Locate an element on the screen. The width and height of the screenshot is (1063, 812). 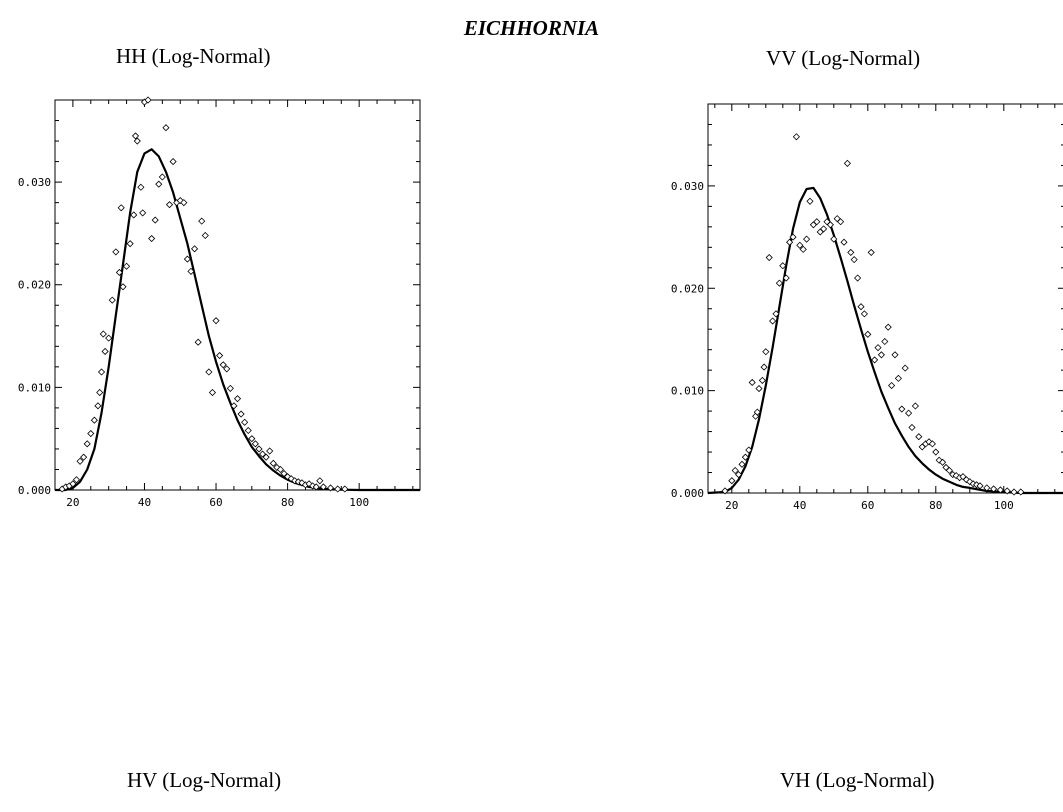
panel-title-hv: HV (Log-Normal) is located at coordinates (204, 780).